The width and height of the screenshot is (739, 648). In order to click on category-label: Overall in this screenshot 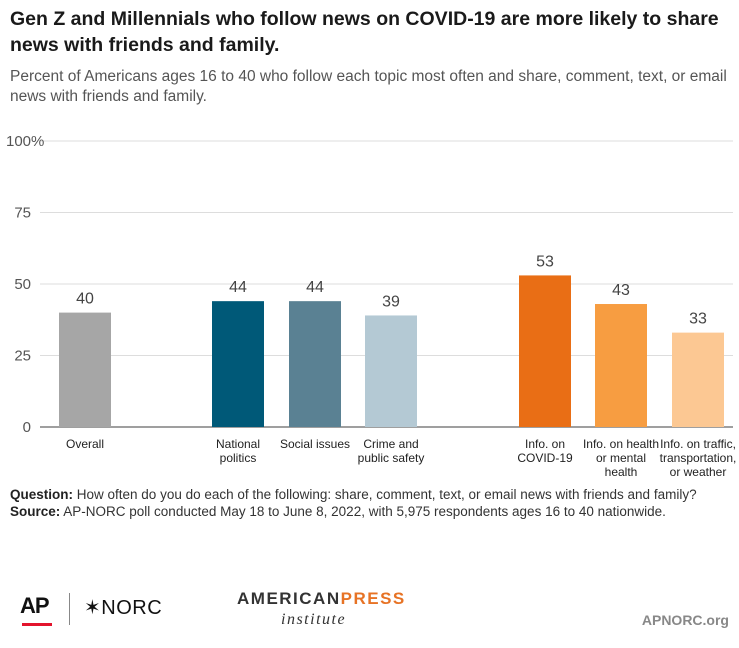, I will do `click(85, 444)`.